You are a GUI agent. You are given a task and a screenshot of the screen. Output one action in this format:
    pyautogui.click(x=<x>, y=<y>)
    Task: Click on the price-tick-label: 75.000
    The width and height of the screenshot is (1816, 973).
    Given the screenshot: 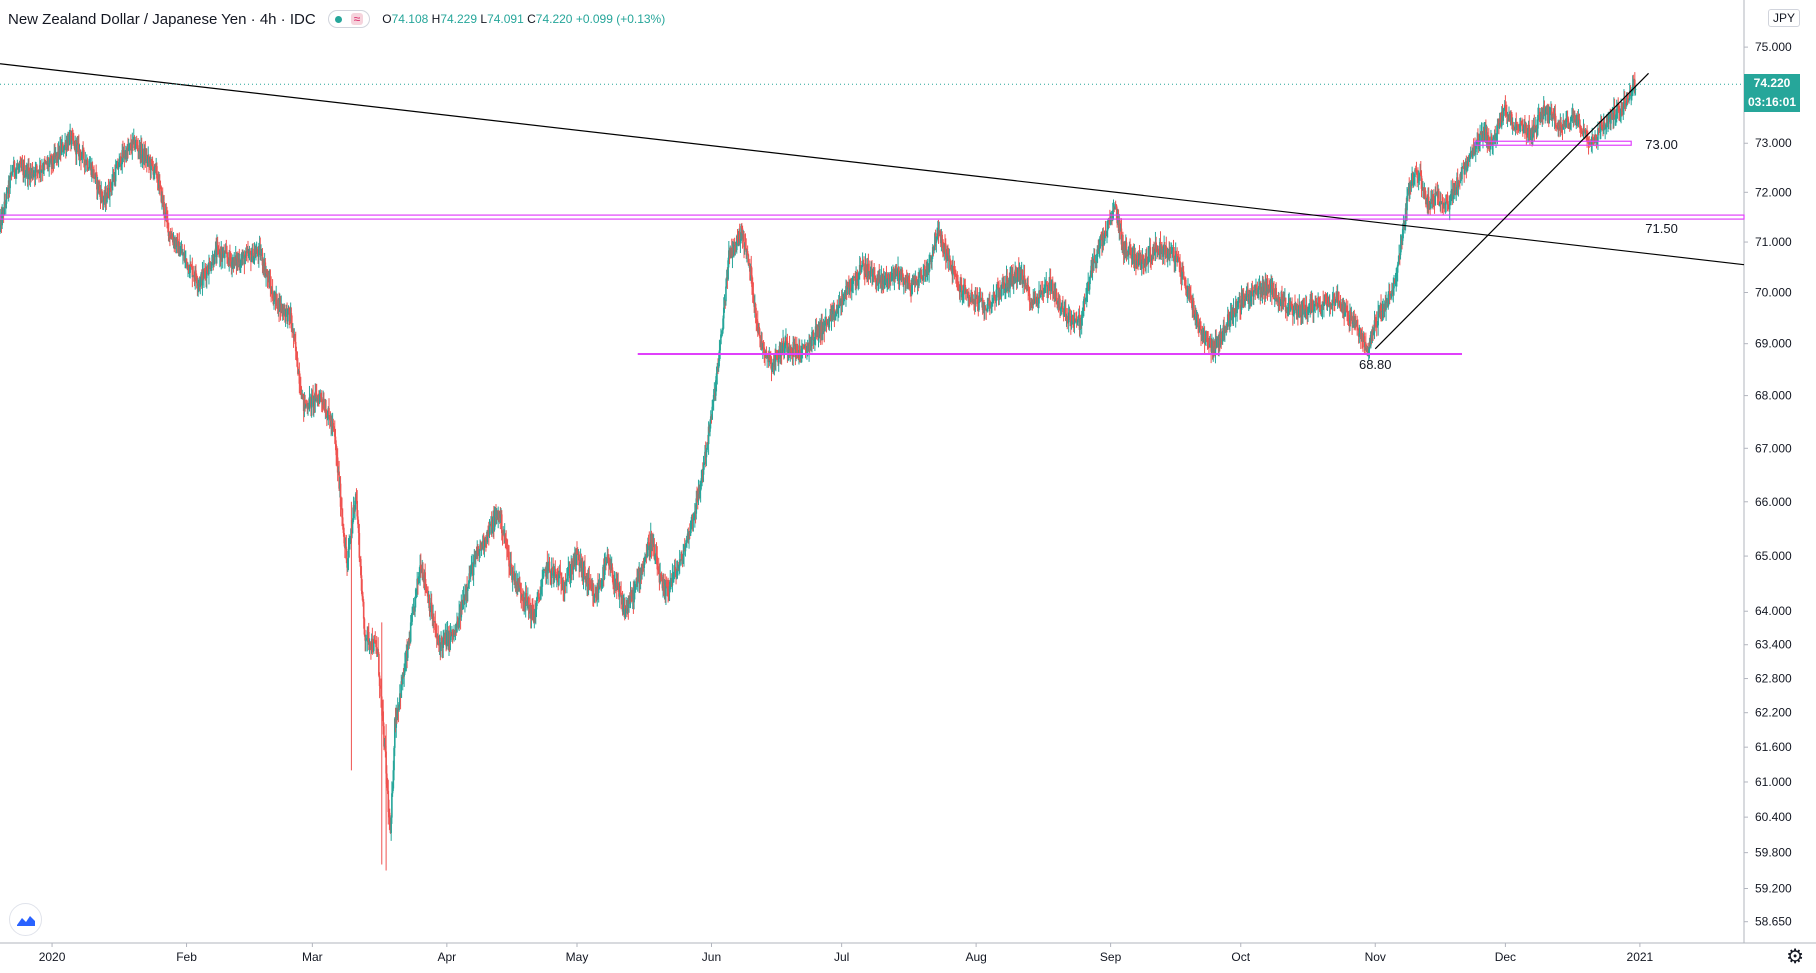 What is the action you would take?
    pyautogui.click(x=1773, y=47)
    